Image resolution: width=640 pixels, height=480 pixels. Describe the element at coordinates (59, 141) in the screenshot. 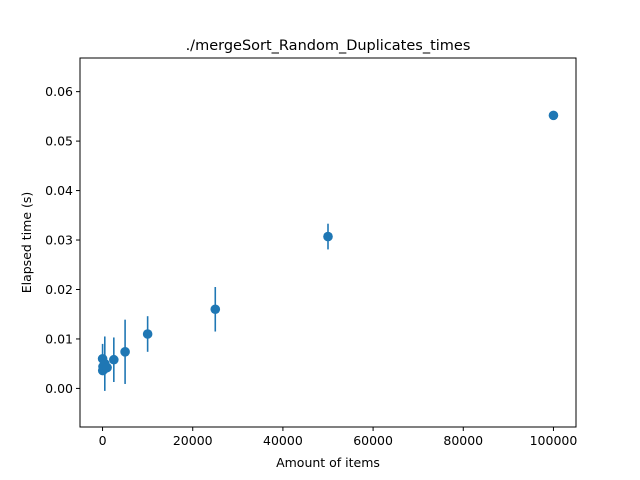

I see `y-tick-label: 0.05` at that location.